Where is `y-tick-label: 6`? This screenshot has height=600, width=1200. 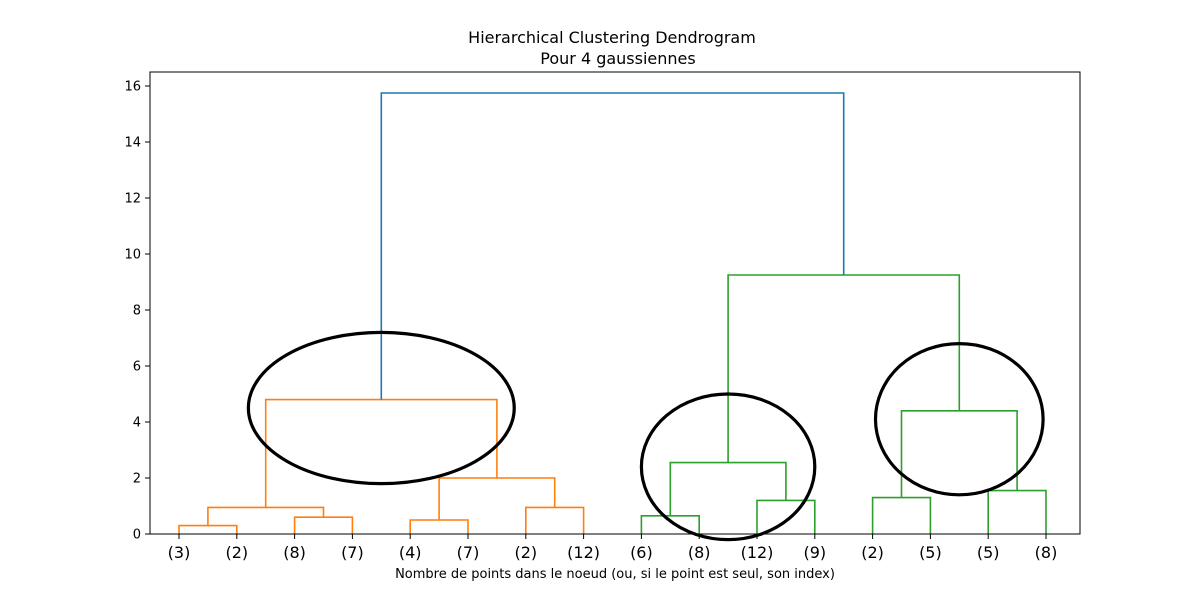 y-tick-label: 6 is located at coordinates (137, 367).